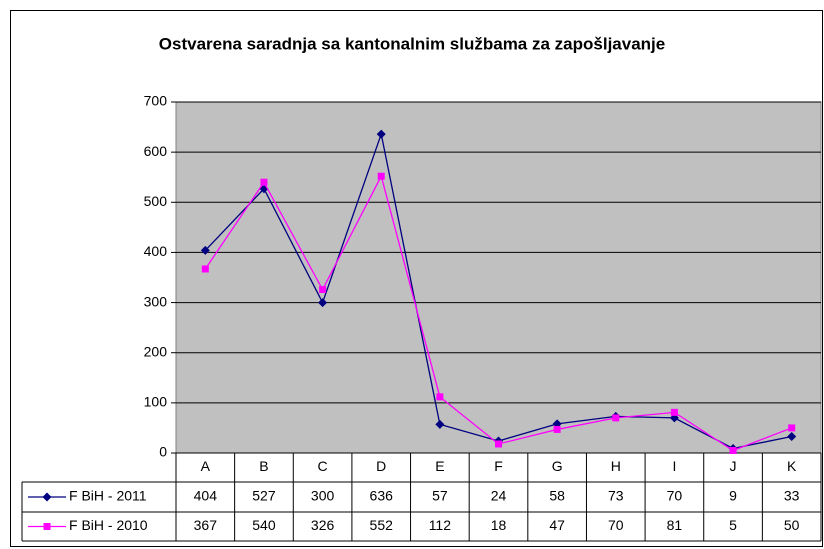 This screenshot has height=549, width=824. I want to click on table-value: 58, so click(557, 496).